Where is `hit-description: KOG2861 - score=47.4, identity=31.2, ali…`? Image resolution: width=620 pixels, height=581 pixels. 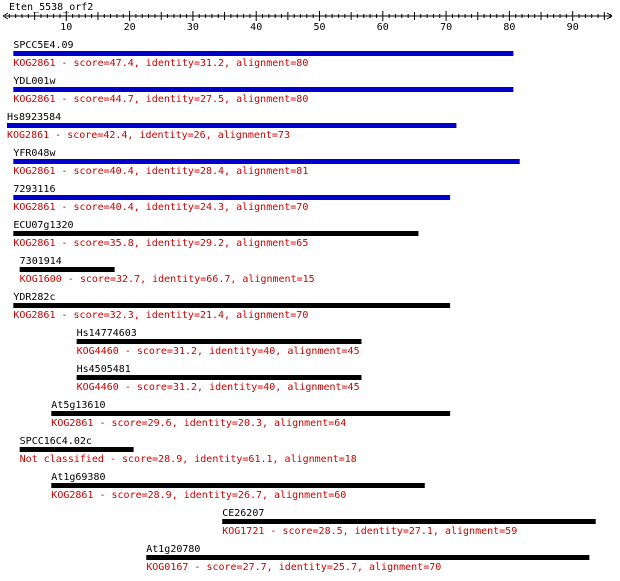 hit-description: KOG2861 - score=47.4, identity=31.2, ali… is located at coordinates (160, 63).